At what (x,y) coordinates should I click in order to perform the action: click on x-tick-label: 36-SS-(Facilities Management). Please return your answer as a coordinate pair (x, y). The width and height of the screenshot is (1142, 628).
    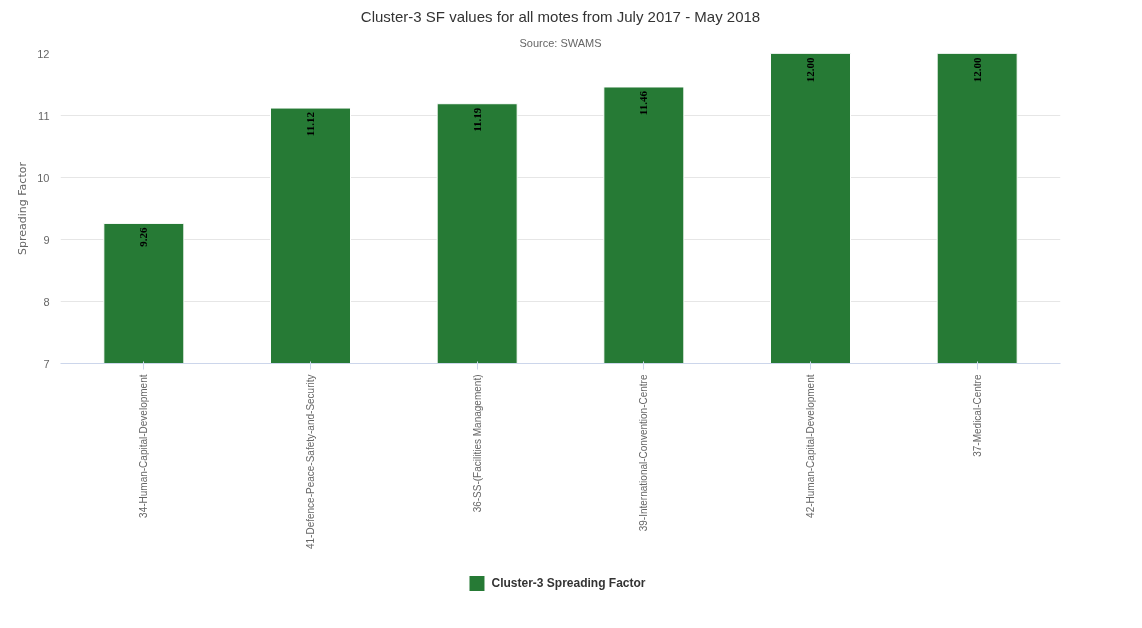
    Looking at the image, I should click on (477, 443).